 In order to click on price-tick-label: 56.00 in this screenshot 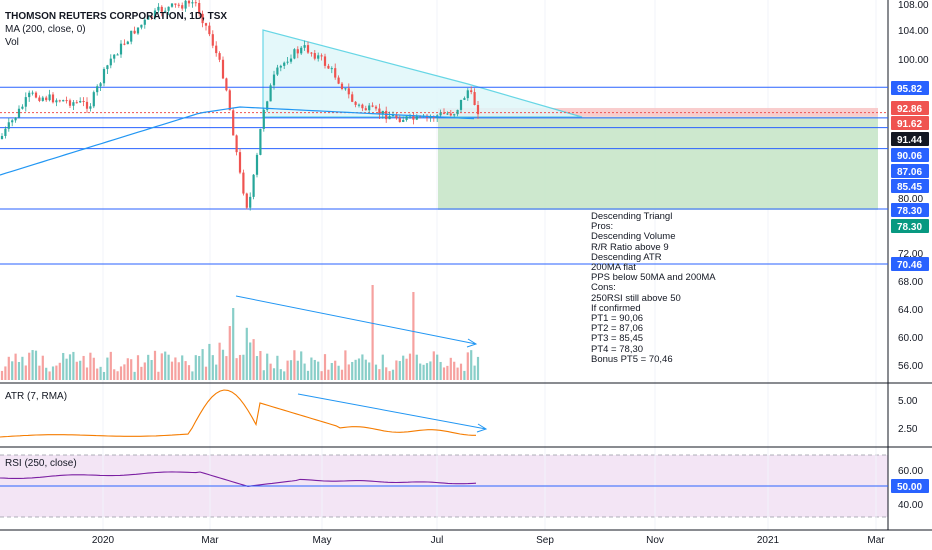, I will do `click(910, 366)`.